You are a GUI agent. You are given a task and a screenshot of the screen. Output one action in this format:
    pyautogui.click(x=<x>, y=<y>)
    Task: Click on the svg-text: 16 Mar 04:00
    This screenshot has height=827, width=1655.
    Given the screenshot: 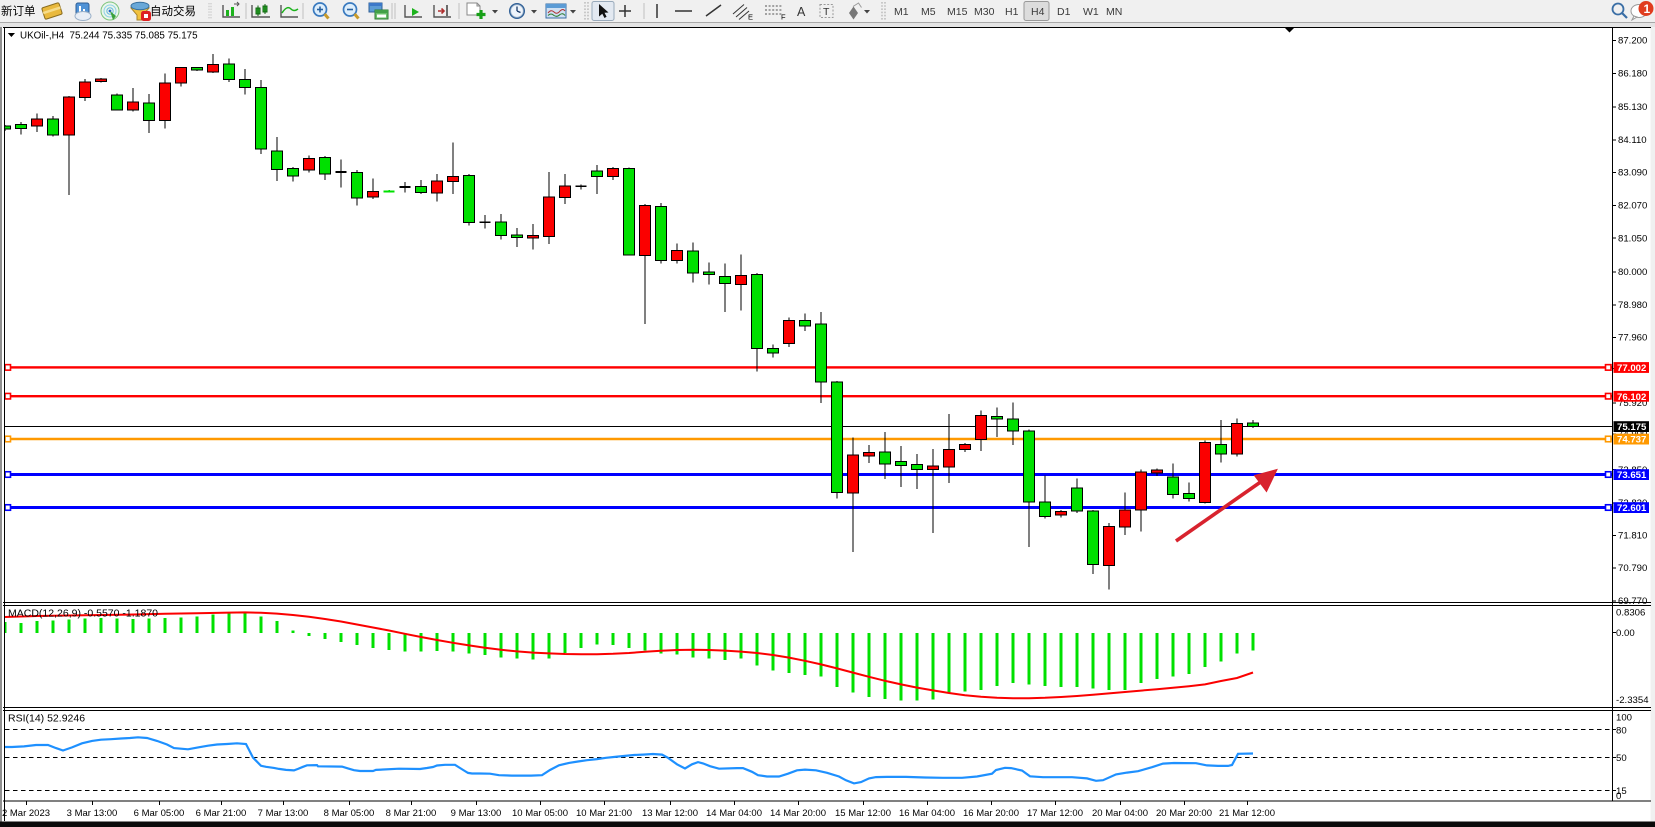 What is the action you would take?
    pyautogui.click(x=927, y=813)
    